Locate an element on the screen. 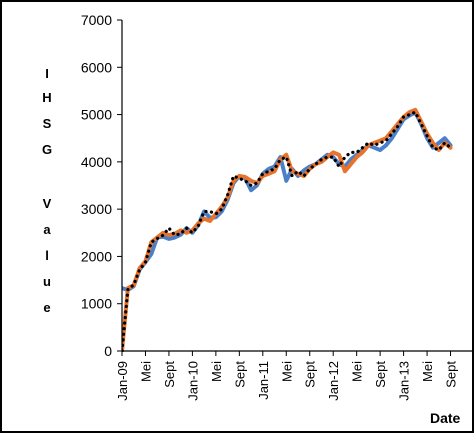  x-axis-label: Date is located at coordinates (445, 418).